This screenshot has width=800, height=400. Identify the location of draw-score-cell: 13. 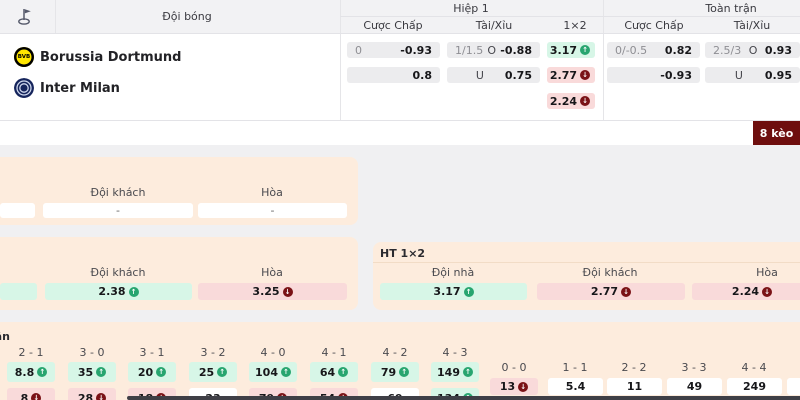
(514, 386).